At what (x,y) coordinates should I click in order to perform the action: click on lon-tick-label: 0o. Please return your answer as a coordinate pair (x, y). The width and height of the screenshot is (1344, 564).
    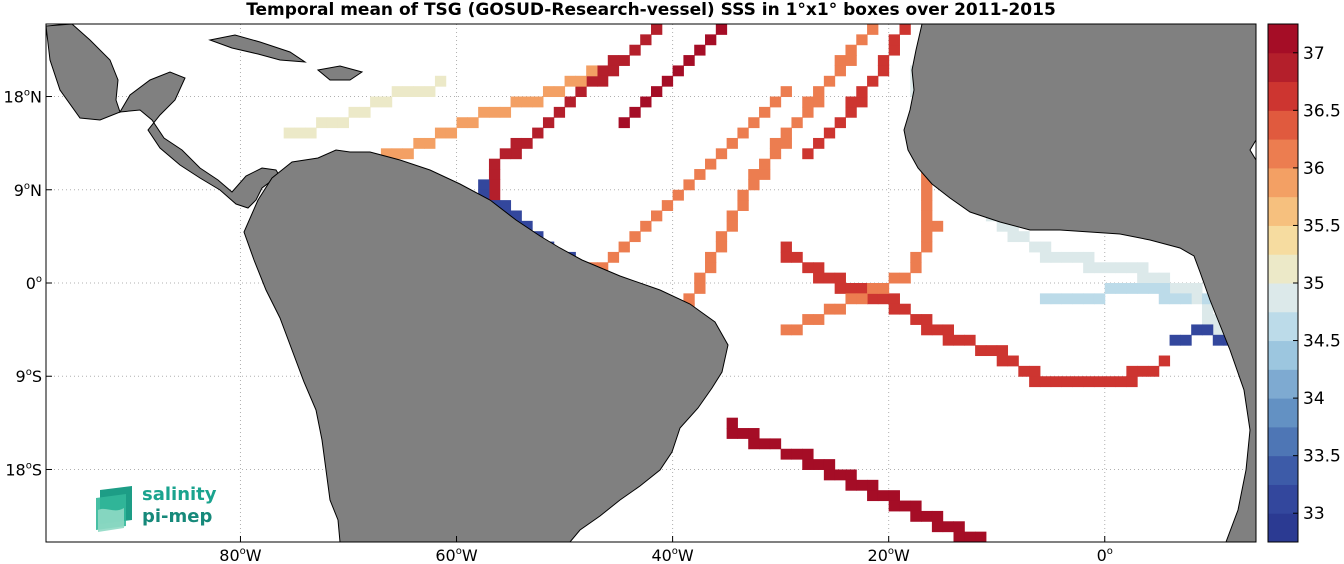
    Looking at the image, I should click on (1105, 555).